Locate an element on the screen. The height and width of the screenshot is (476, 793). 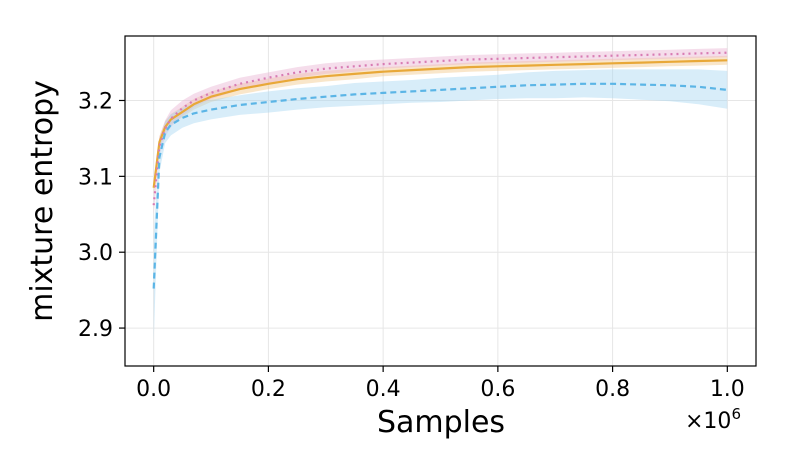
y-tick-label: 3.0 is located at coordinates (95, 253).